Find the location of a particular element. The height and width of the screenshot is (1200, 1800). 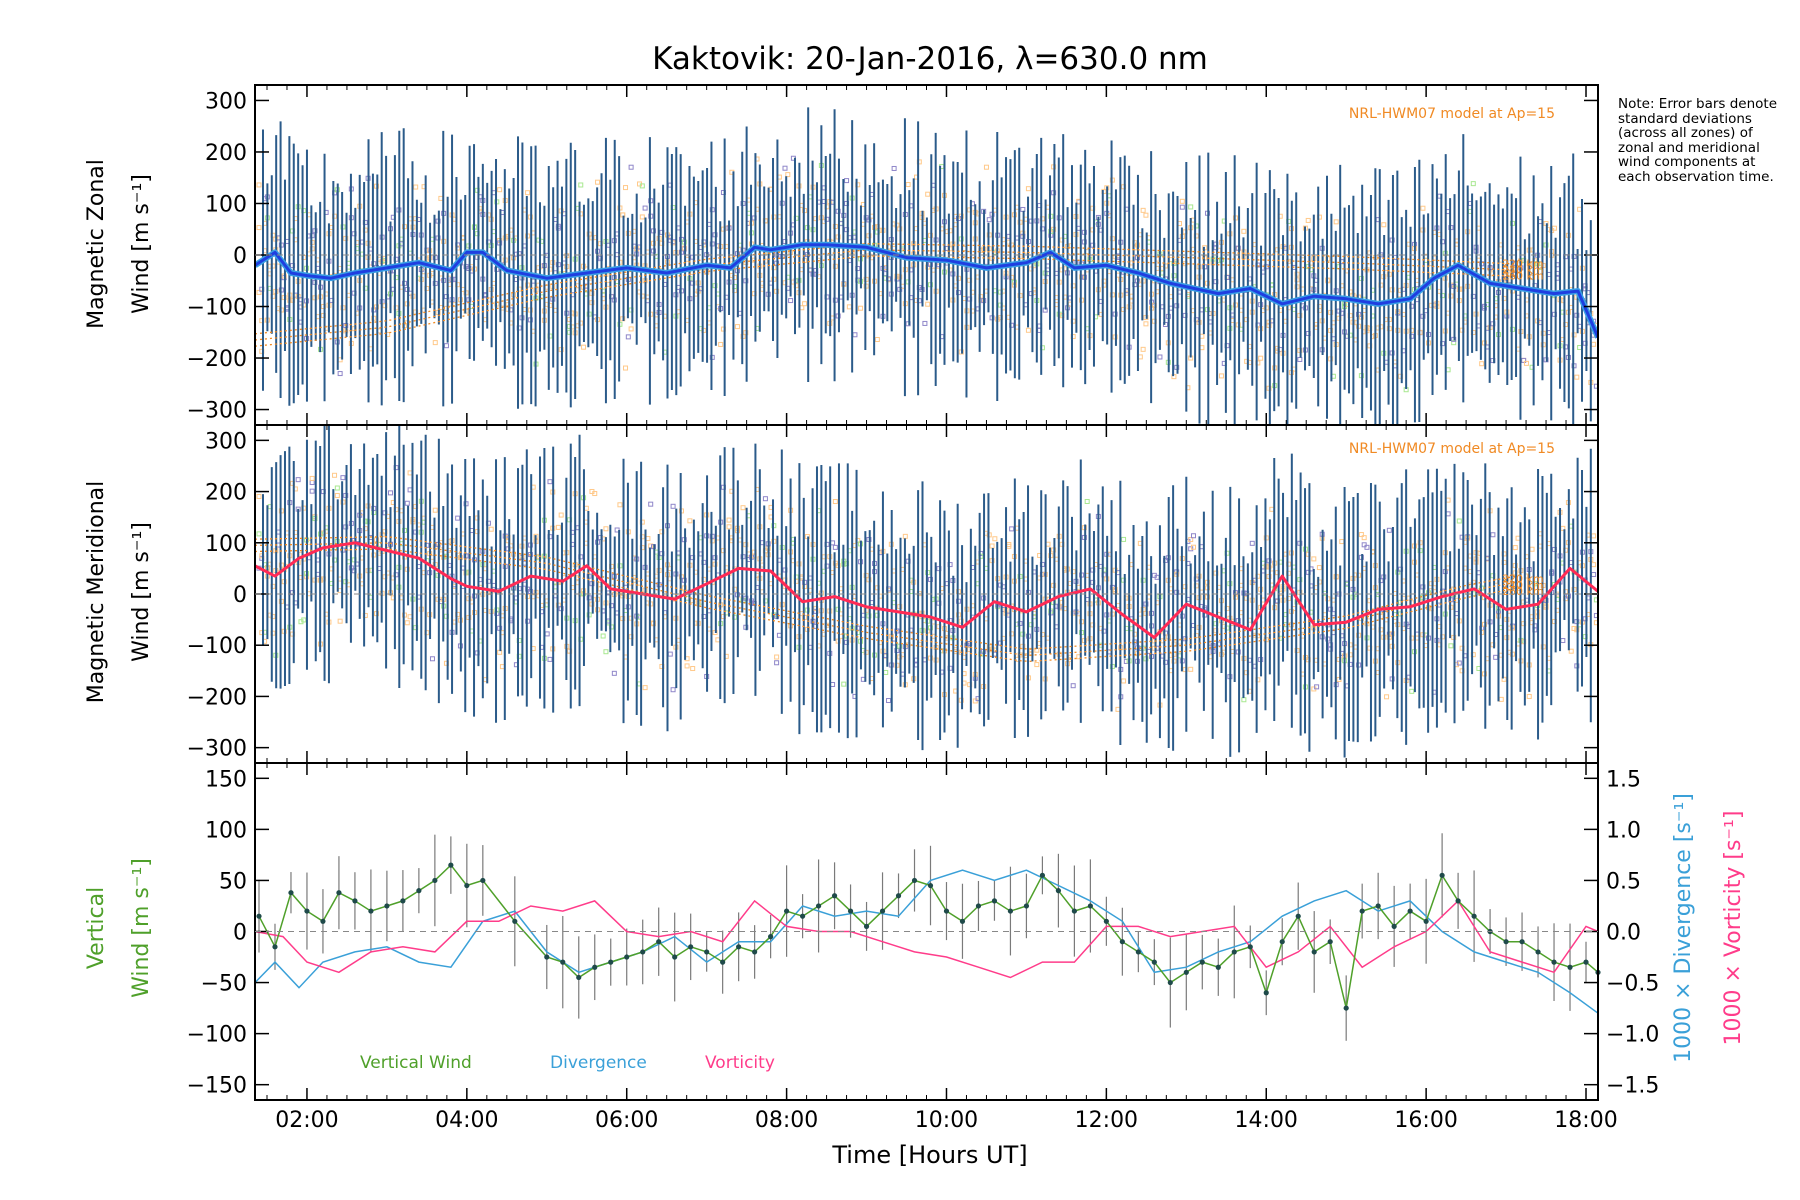

vertical-ytick-label: −150 is located at coordinates (217, 1086).